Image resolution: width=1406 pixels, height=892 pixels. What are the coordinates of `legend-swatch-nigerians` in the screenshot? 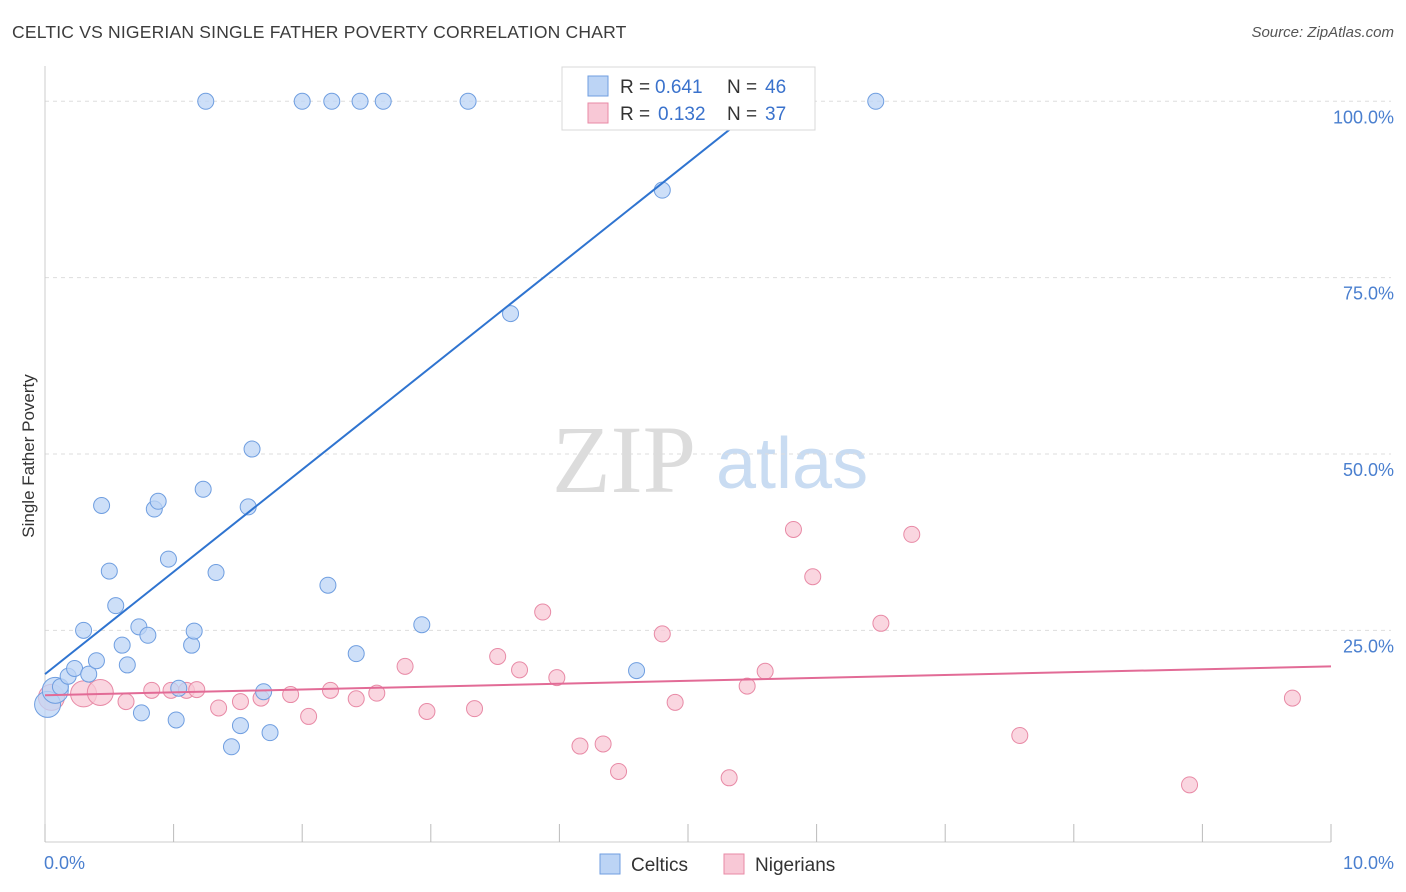 It's located at (598, 113).